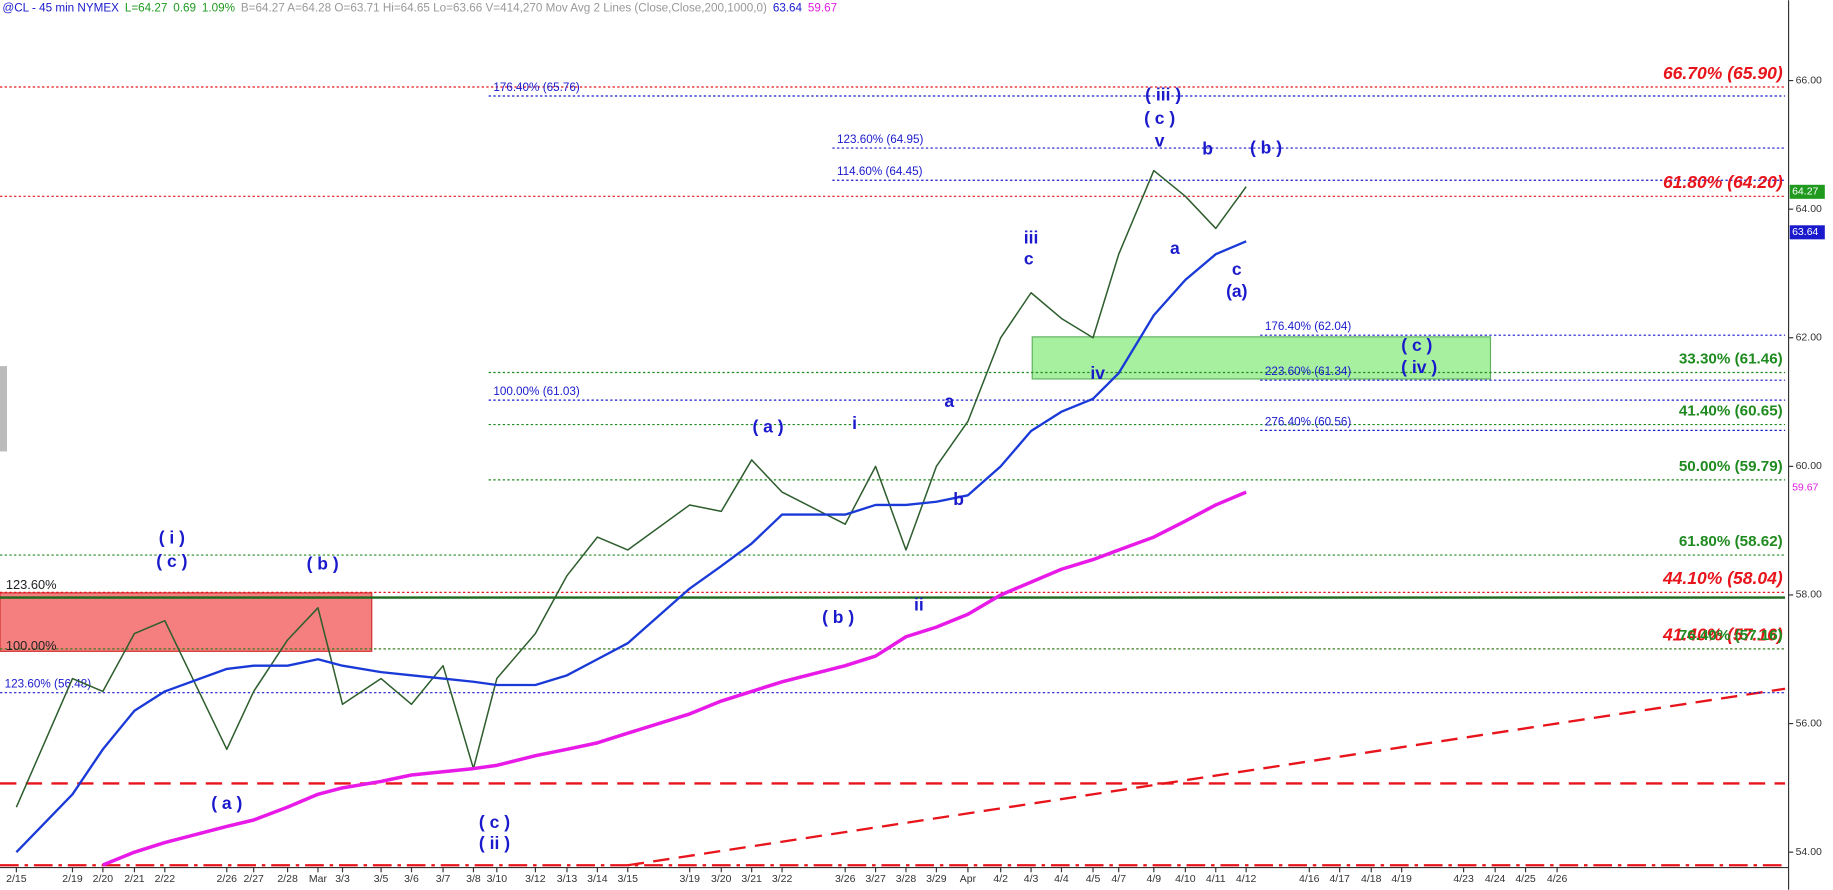  What do you see at coordinates (1419, 367) in the screenshot?
I see `wave-label: ( iv )` at bounding box center [1419, 367].